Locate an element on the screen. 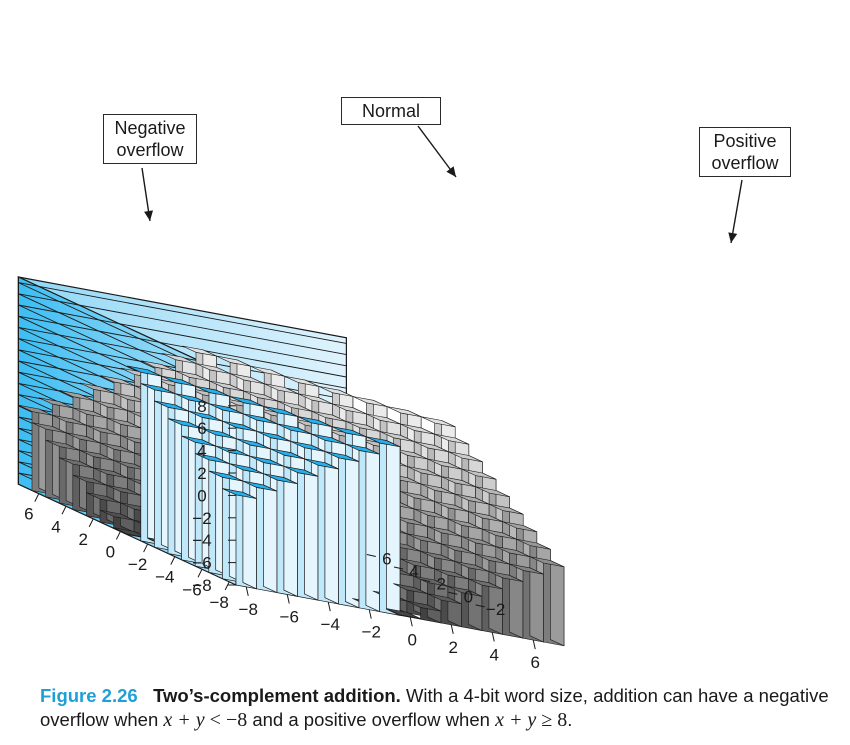  callout-arrows is located at coordinates (442, 184).